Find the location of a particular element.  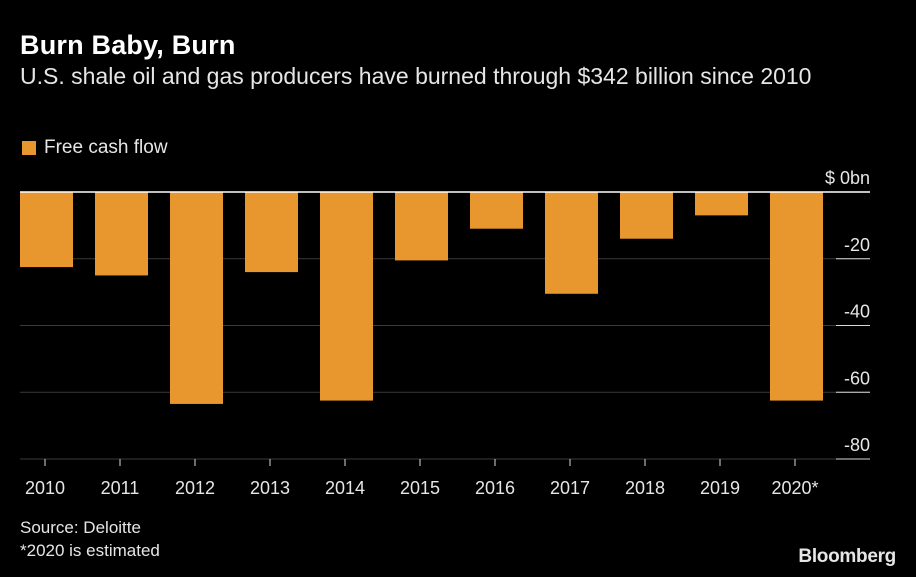

bloomberg-logo: Bloomberg is located at coordinates (847, 556).